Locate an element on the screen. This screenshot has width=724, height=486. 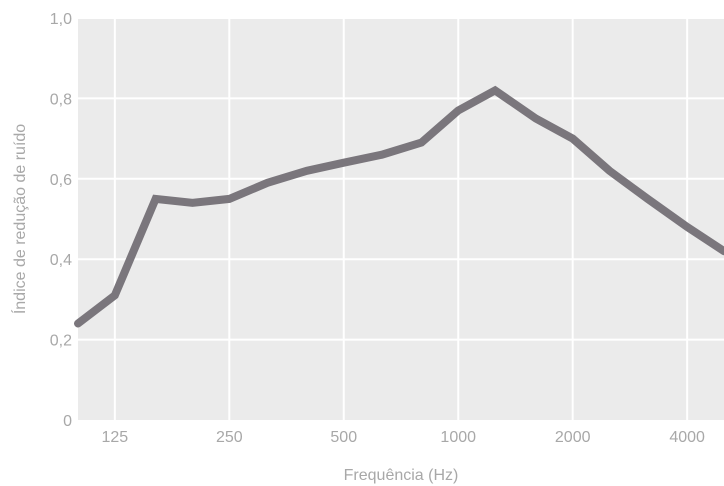
y-tick-label: 0 is located at coordinates (67, 421).